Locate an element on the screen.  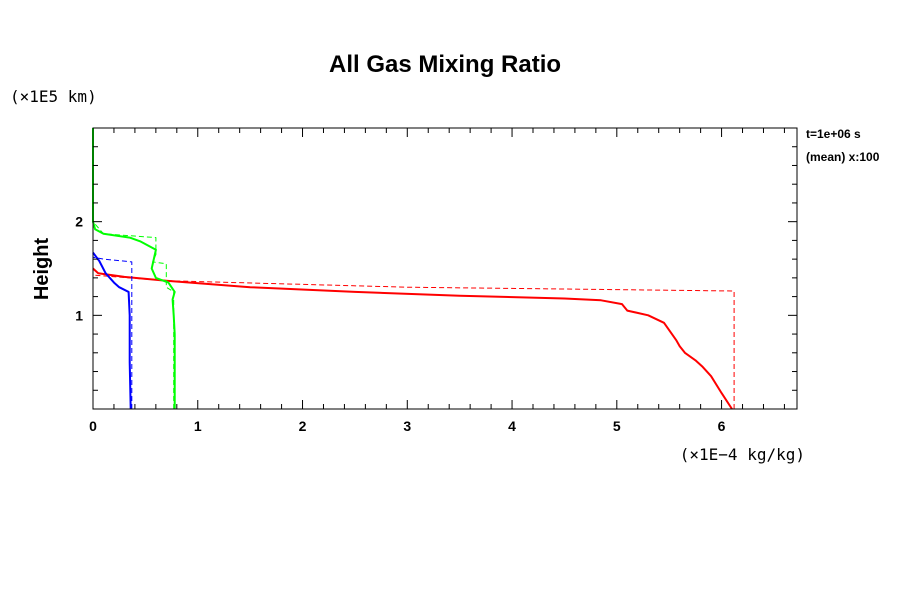
series-line-3-dashed is located at coordinates (133, 315).